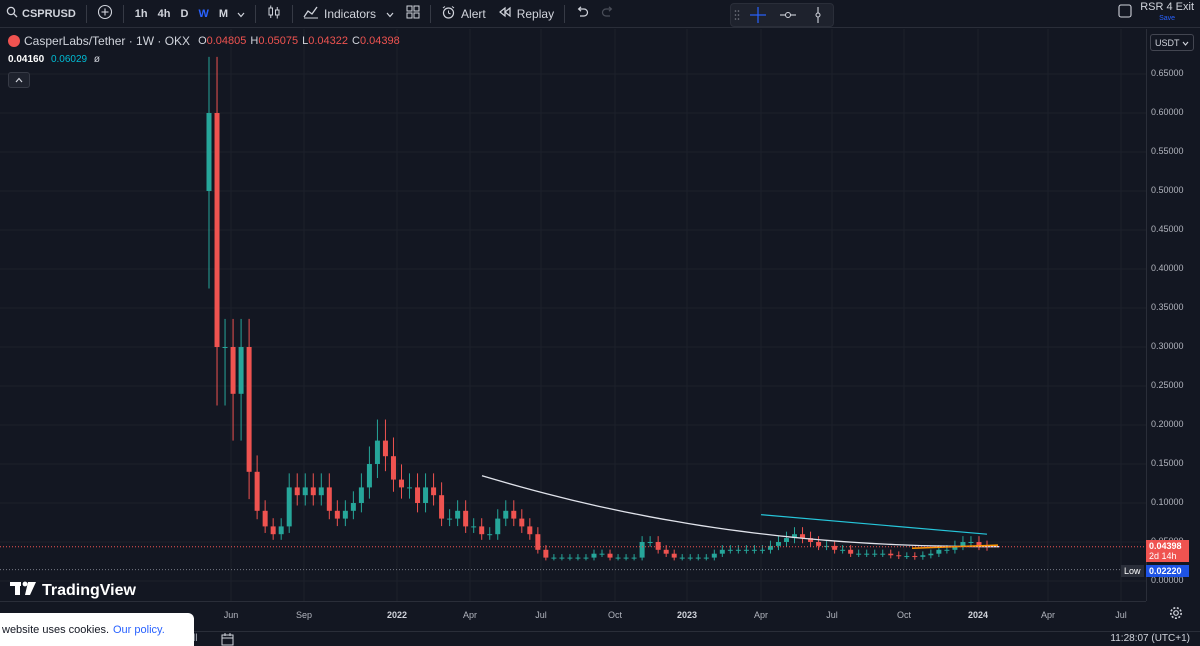 Image resolution: width=1200 pixels, height=646 pixels. I want to click on tradingview-logo: TradingView, so click(73, 590).